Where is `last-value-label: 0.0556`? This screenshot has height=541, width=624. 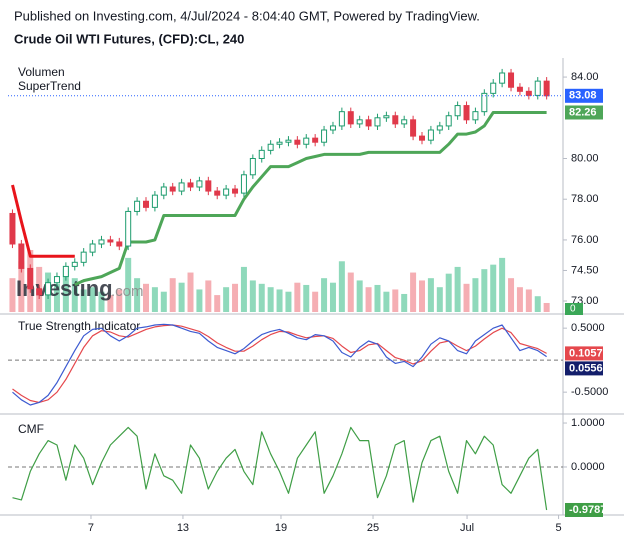
last-value-label: 0.0556 is located at coordinates (586, 368).